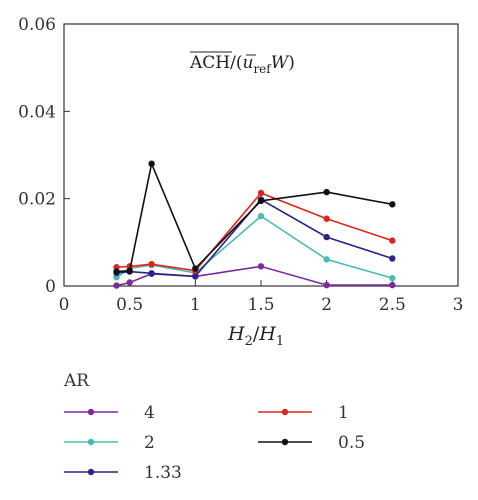 The height and width of the screenshot is (500, 478). What do you see at coordinates (195, 305) in the screenshot?
I see `x-tick-label: 1` at bounding box center [195, 305].